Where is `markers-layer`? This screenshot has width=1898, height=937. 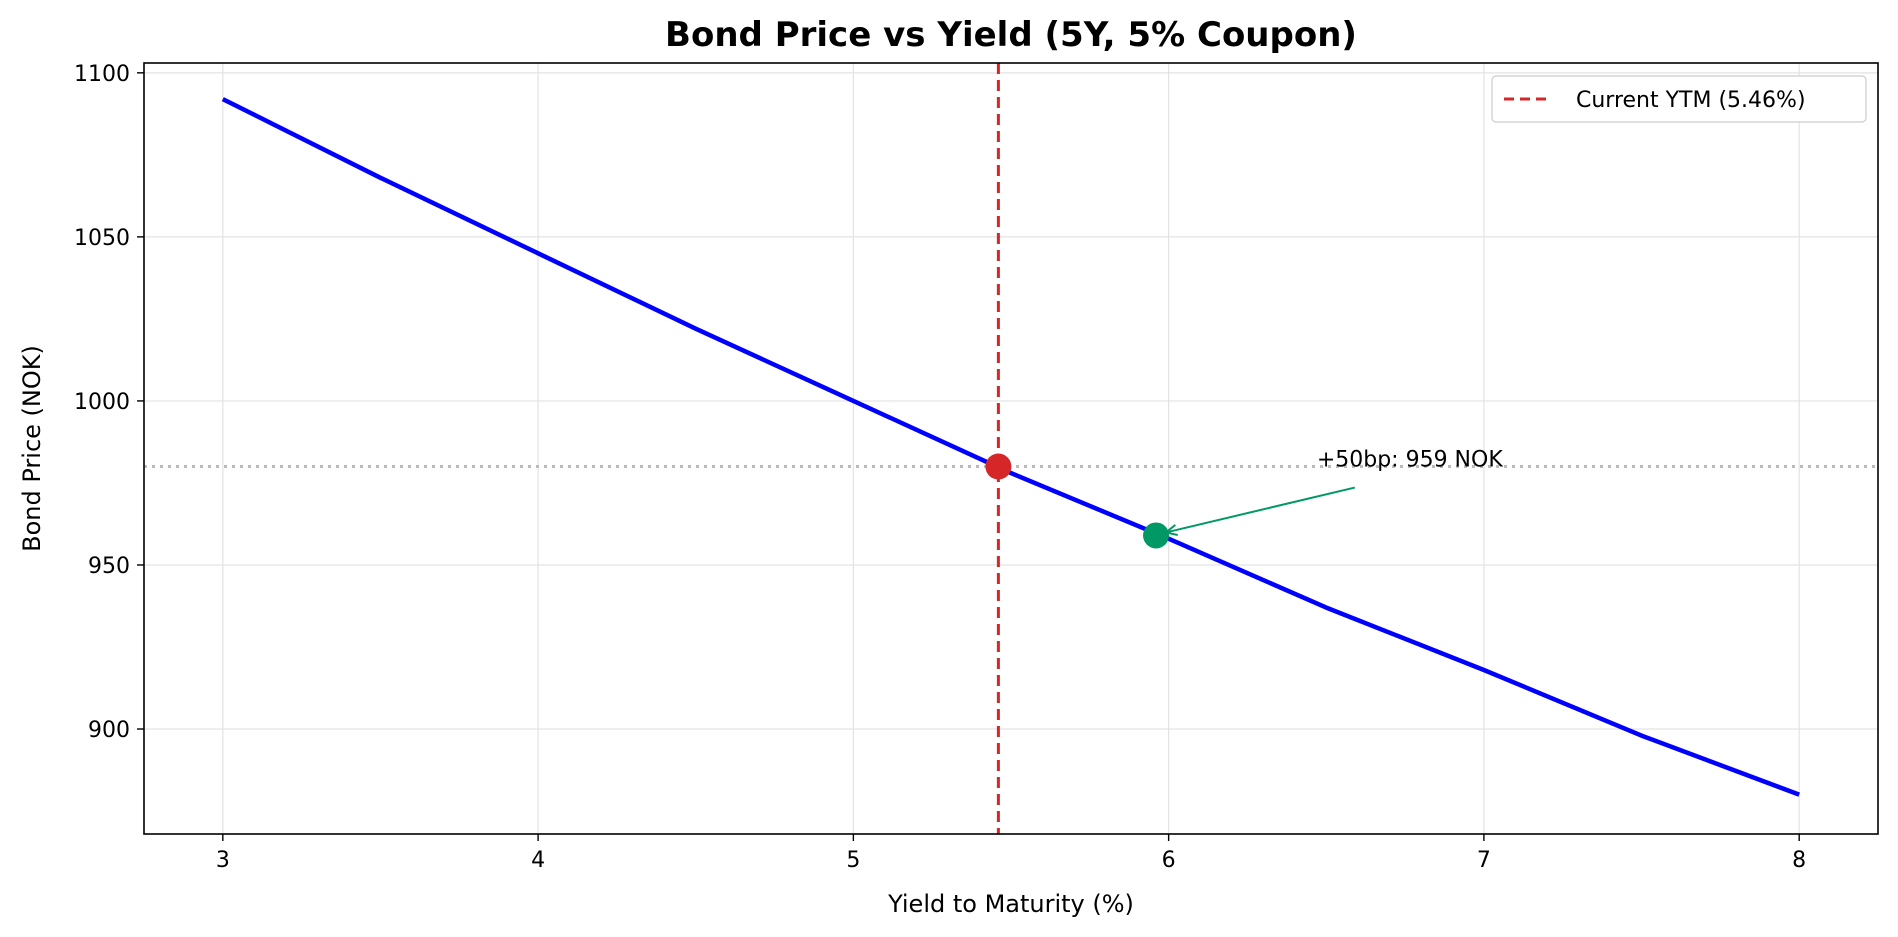
markers-layer is located at coordinates (1077, 501).